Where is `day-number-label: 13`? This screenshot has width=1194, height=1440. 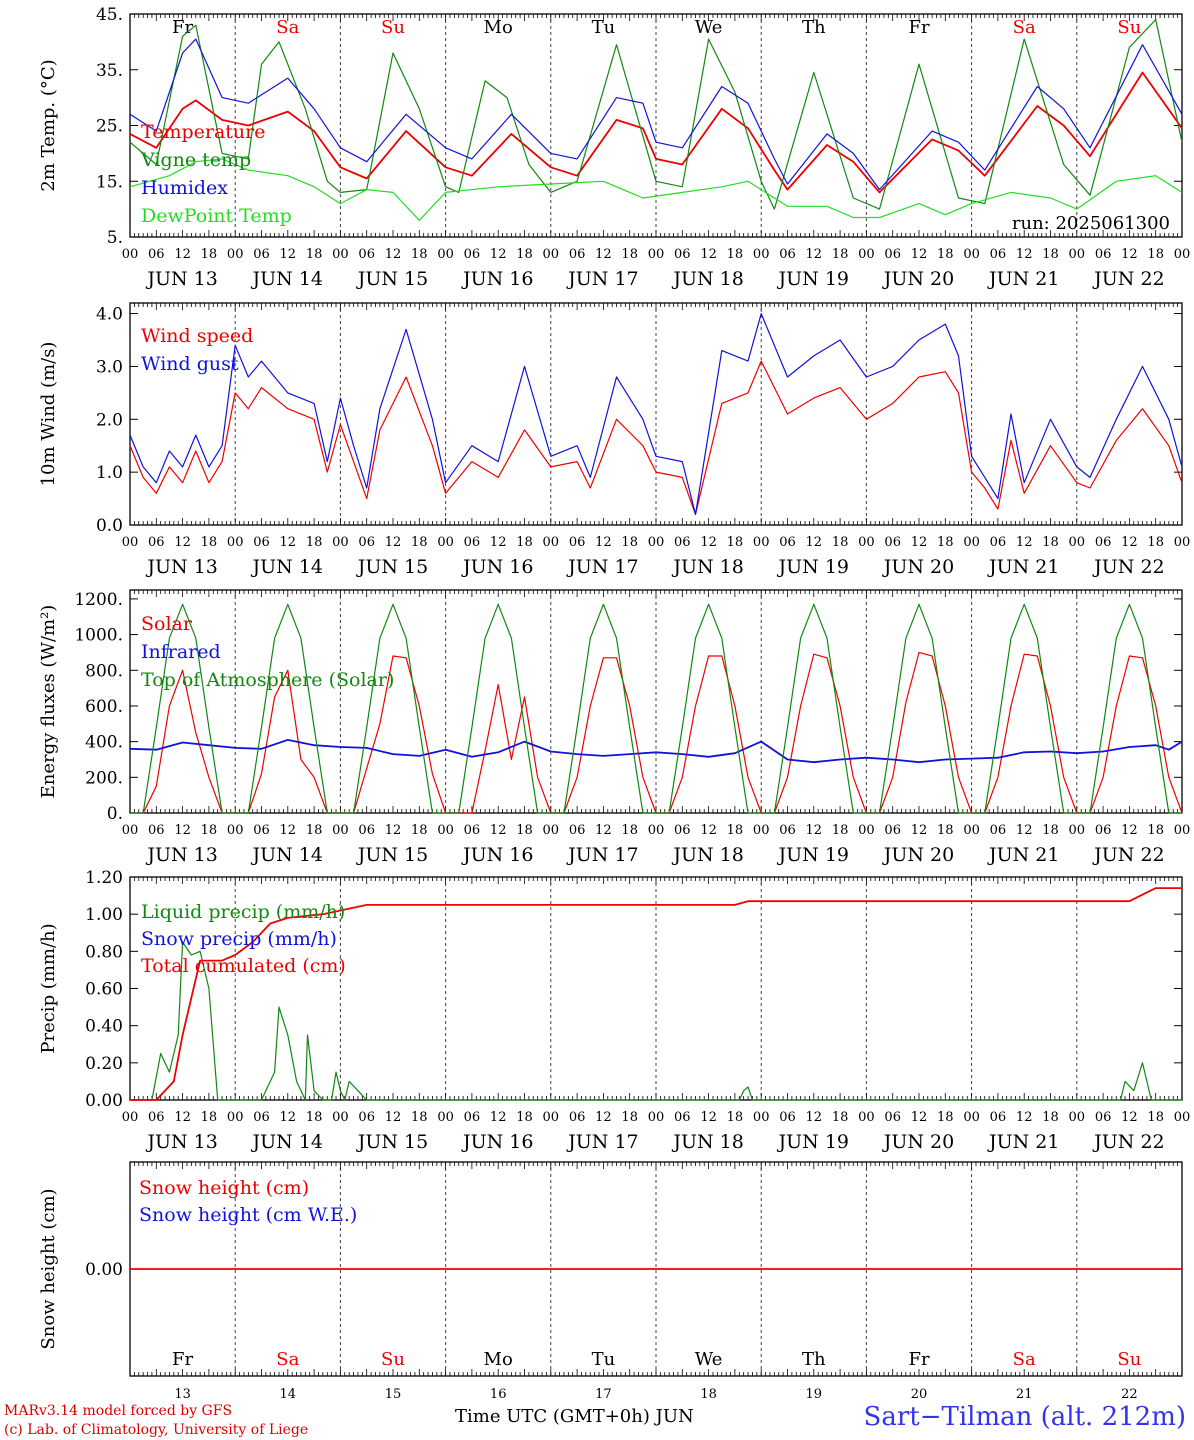
day-number-label: 13 is located at coordinates (182, 1394).